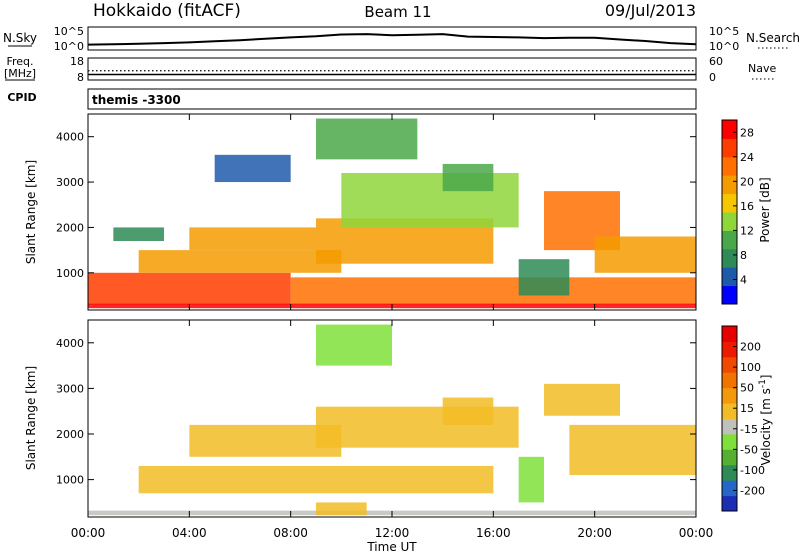 The height and width of the screenshot is (554, 800). Describe the element at coordinates (749, 449) in the screenshot. I see `colorbar-tick-label-5: -50` at that location.